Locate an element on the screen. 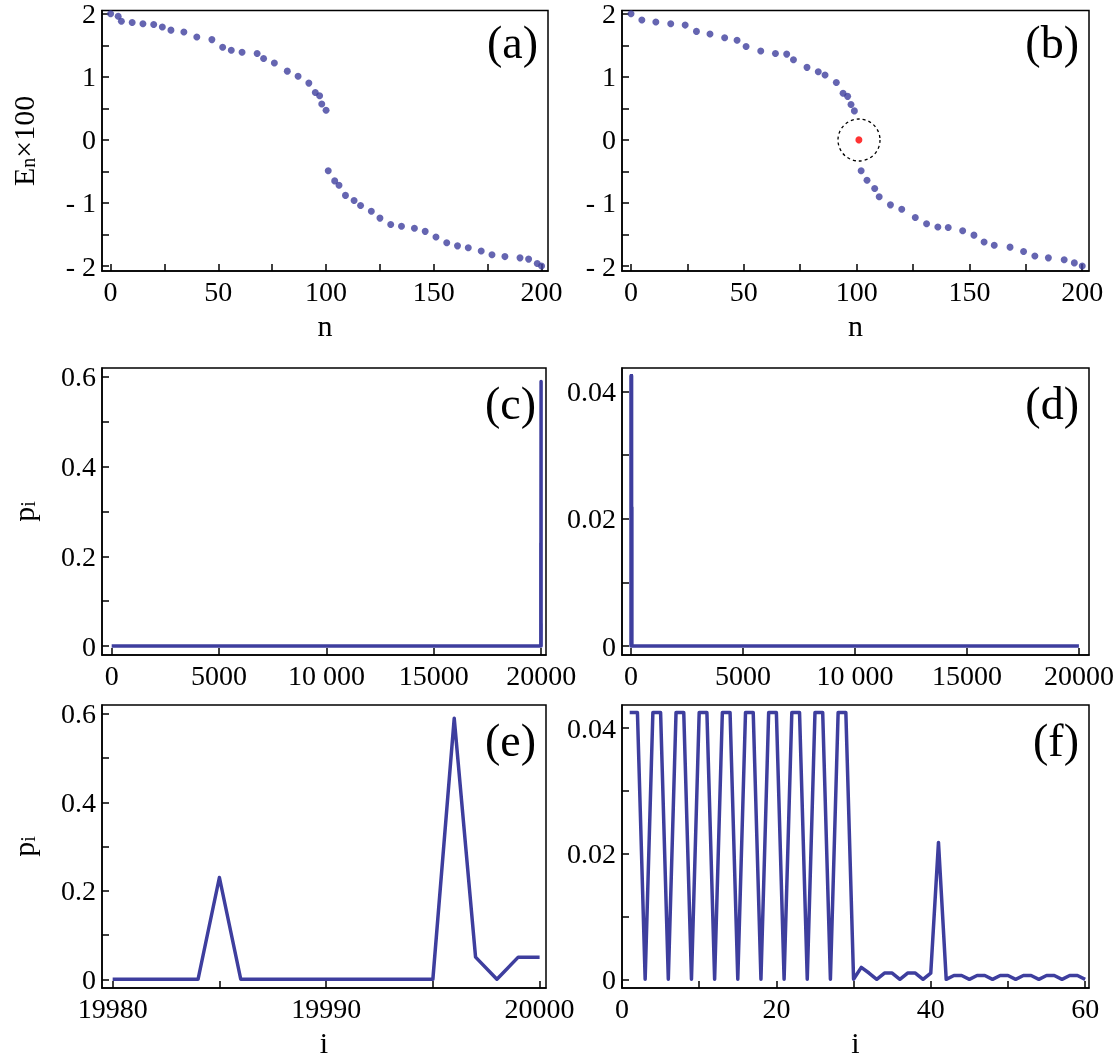 The image size is (1118, 1062). x-tick-label: 60 is located at coordinates (1085, 1008).